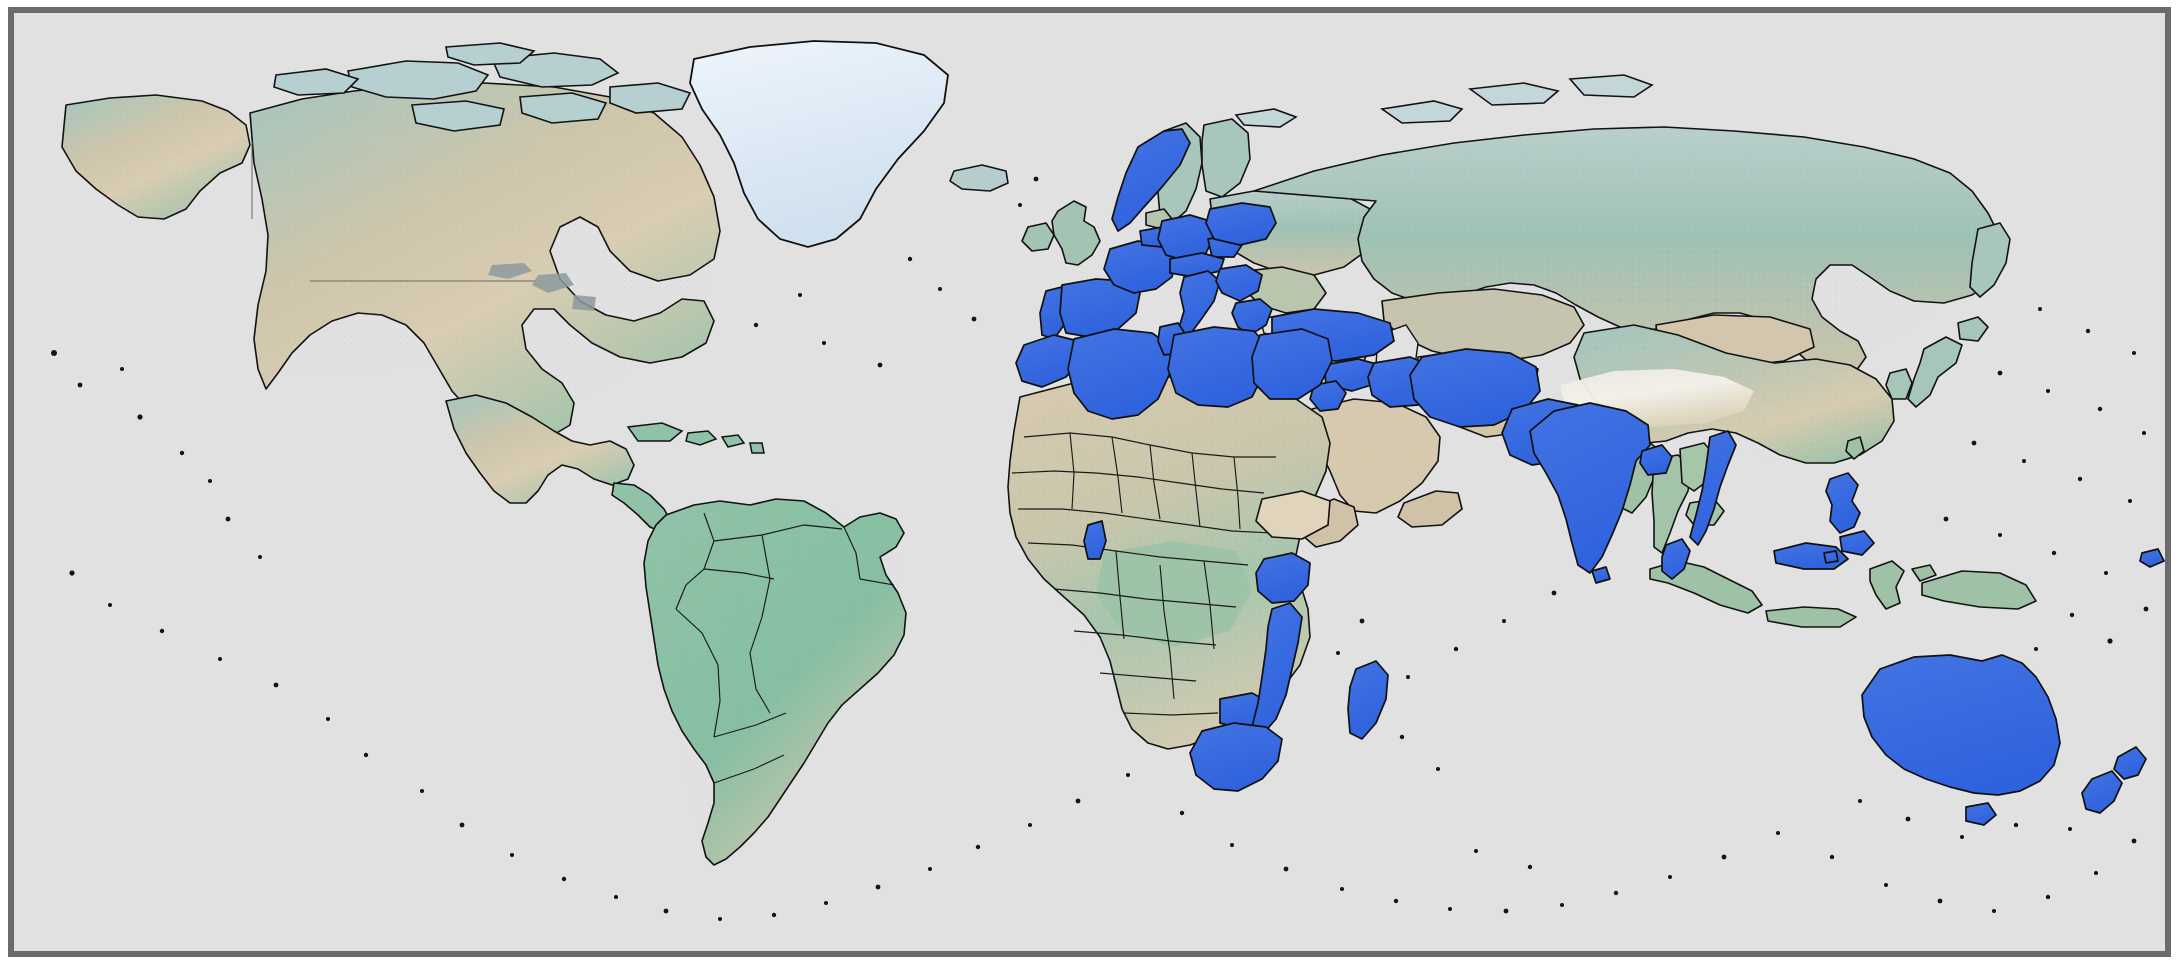  I want to click on country-new-zealand-south-highlighted, so click(2102, 792).